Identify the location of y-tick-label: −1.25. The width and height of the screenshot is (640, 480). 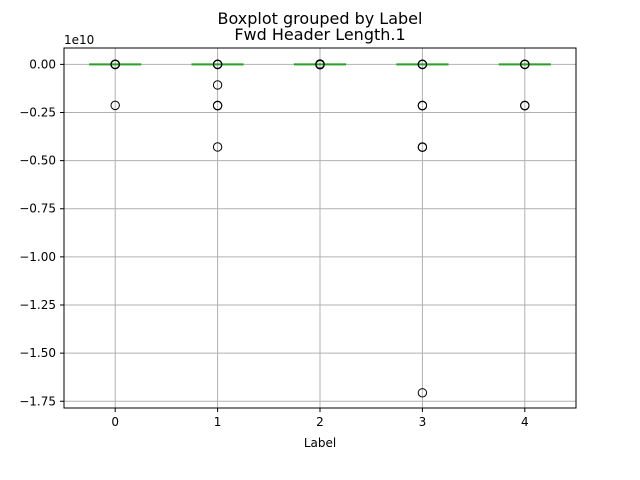
(37, 305).